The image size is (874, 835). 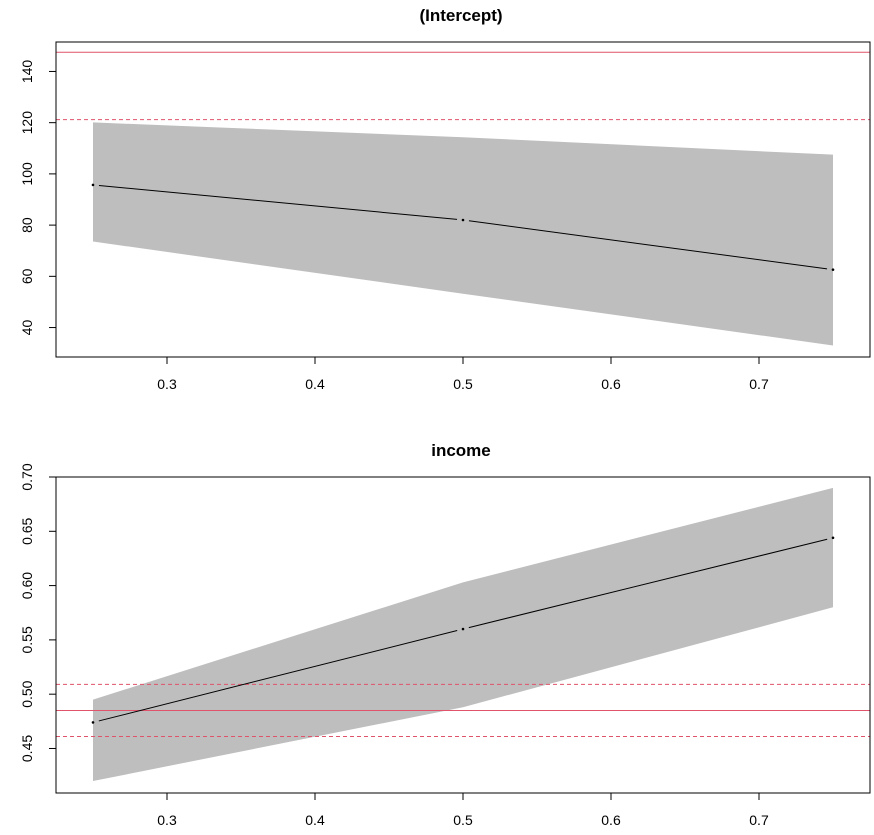 I want to click on y-tick-label: 40, so click(x=27, y=328).